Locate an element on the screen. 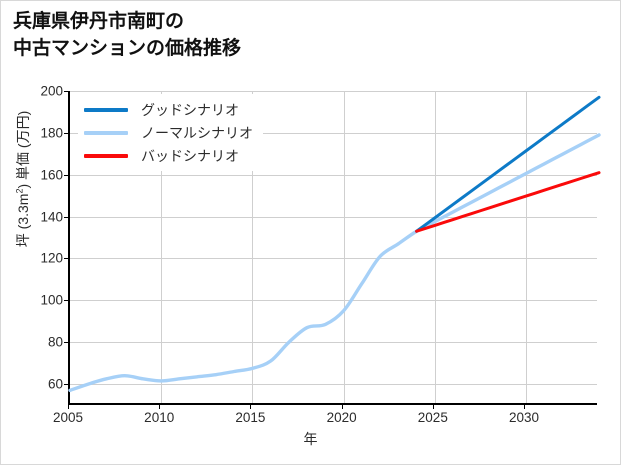 The height and width of the screenshot is (465, 621). legend-item-label: バッドシナリオ is located at coordinates (190, 155).